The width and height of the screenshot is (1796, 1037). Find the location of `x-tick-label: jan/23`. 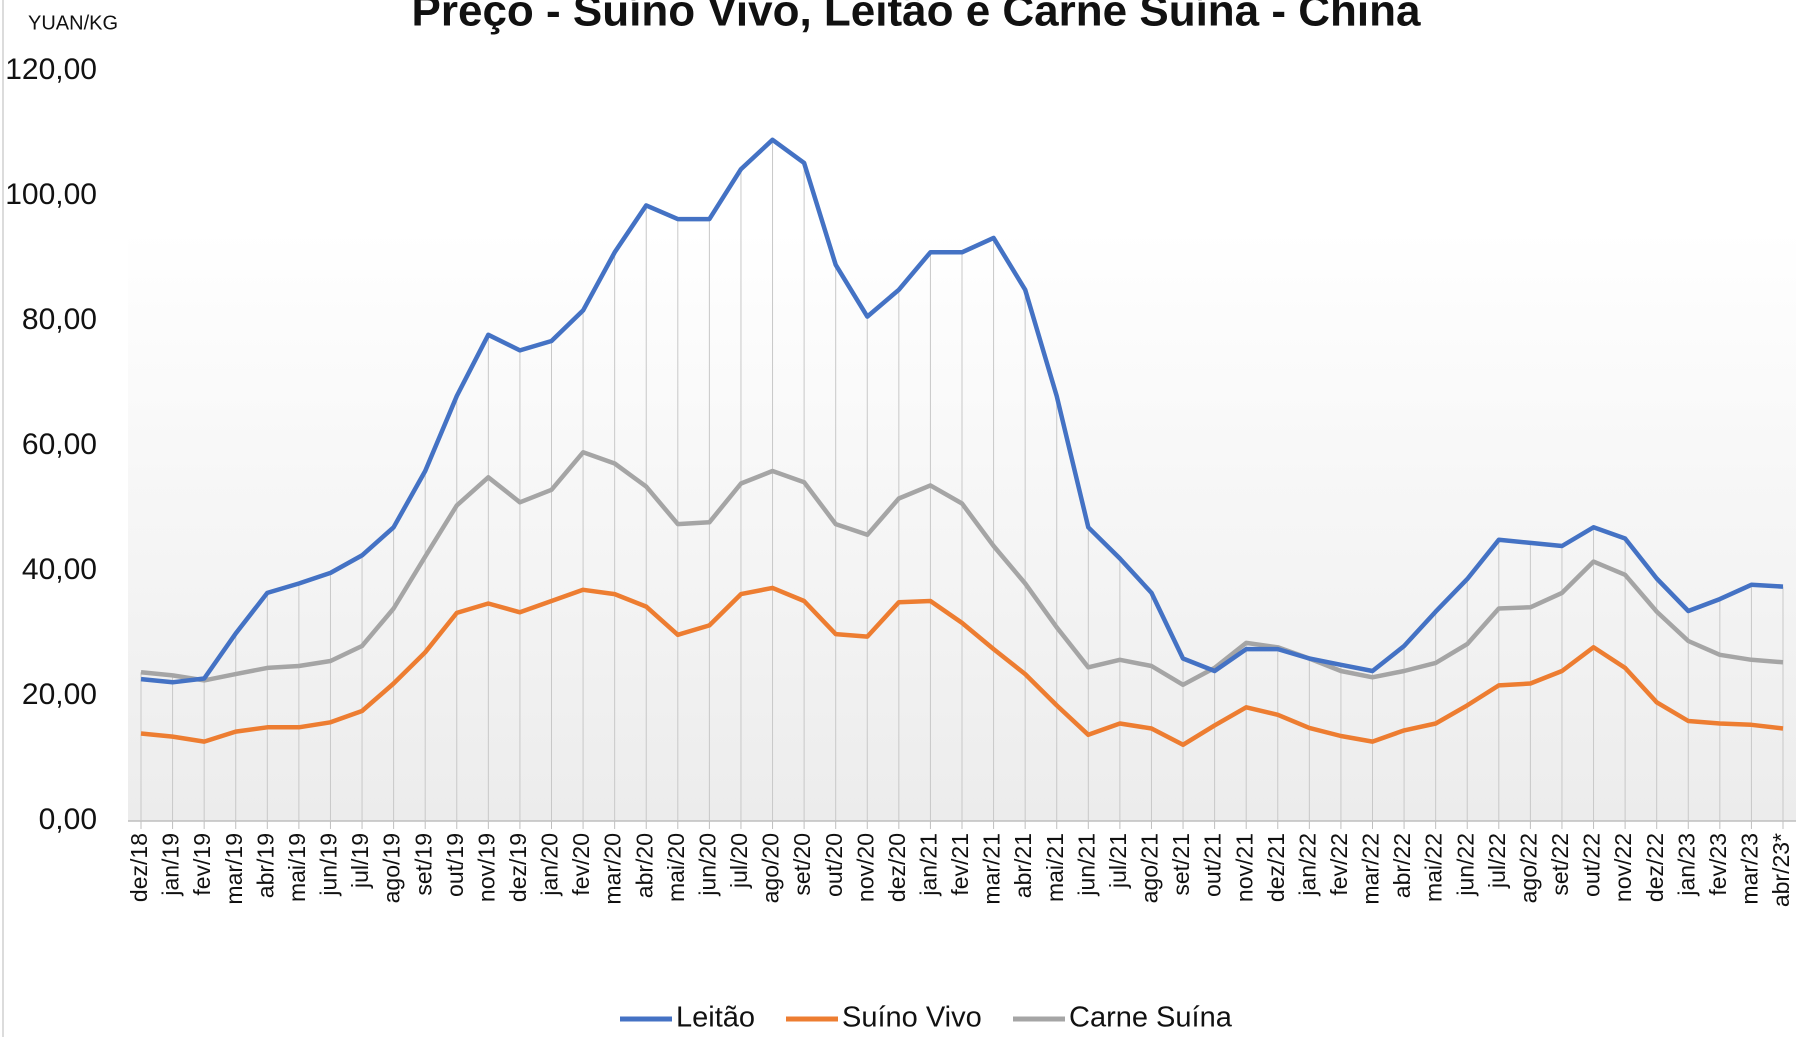

x-tick-label: jan/23 is located at coordinates (1686, 865).